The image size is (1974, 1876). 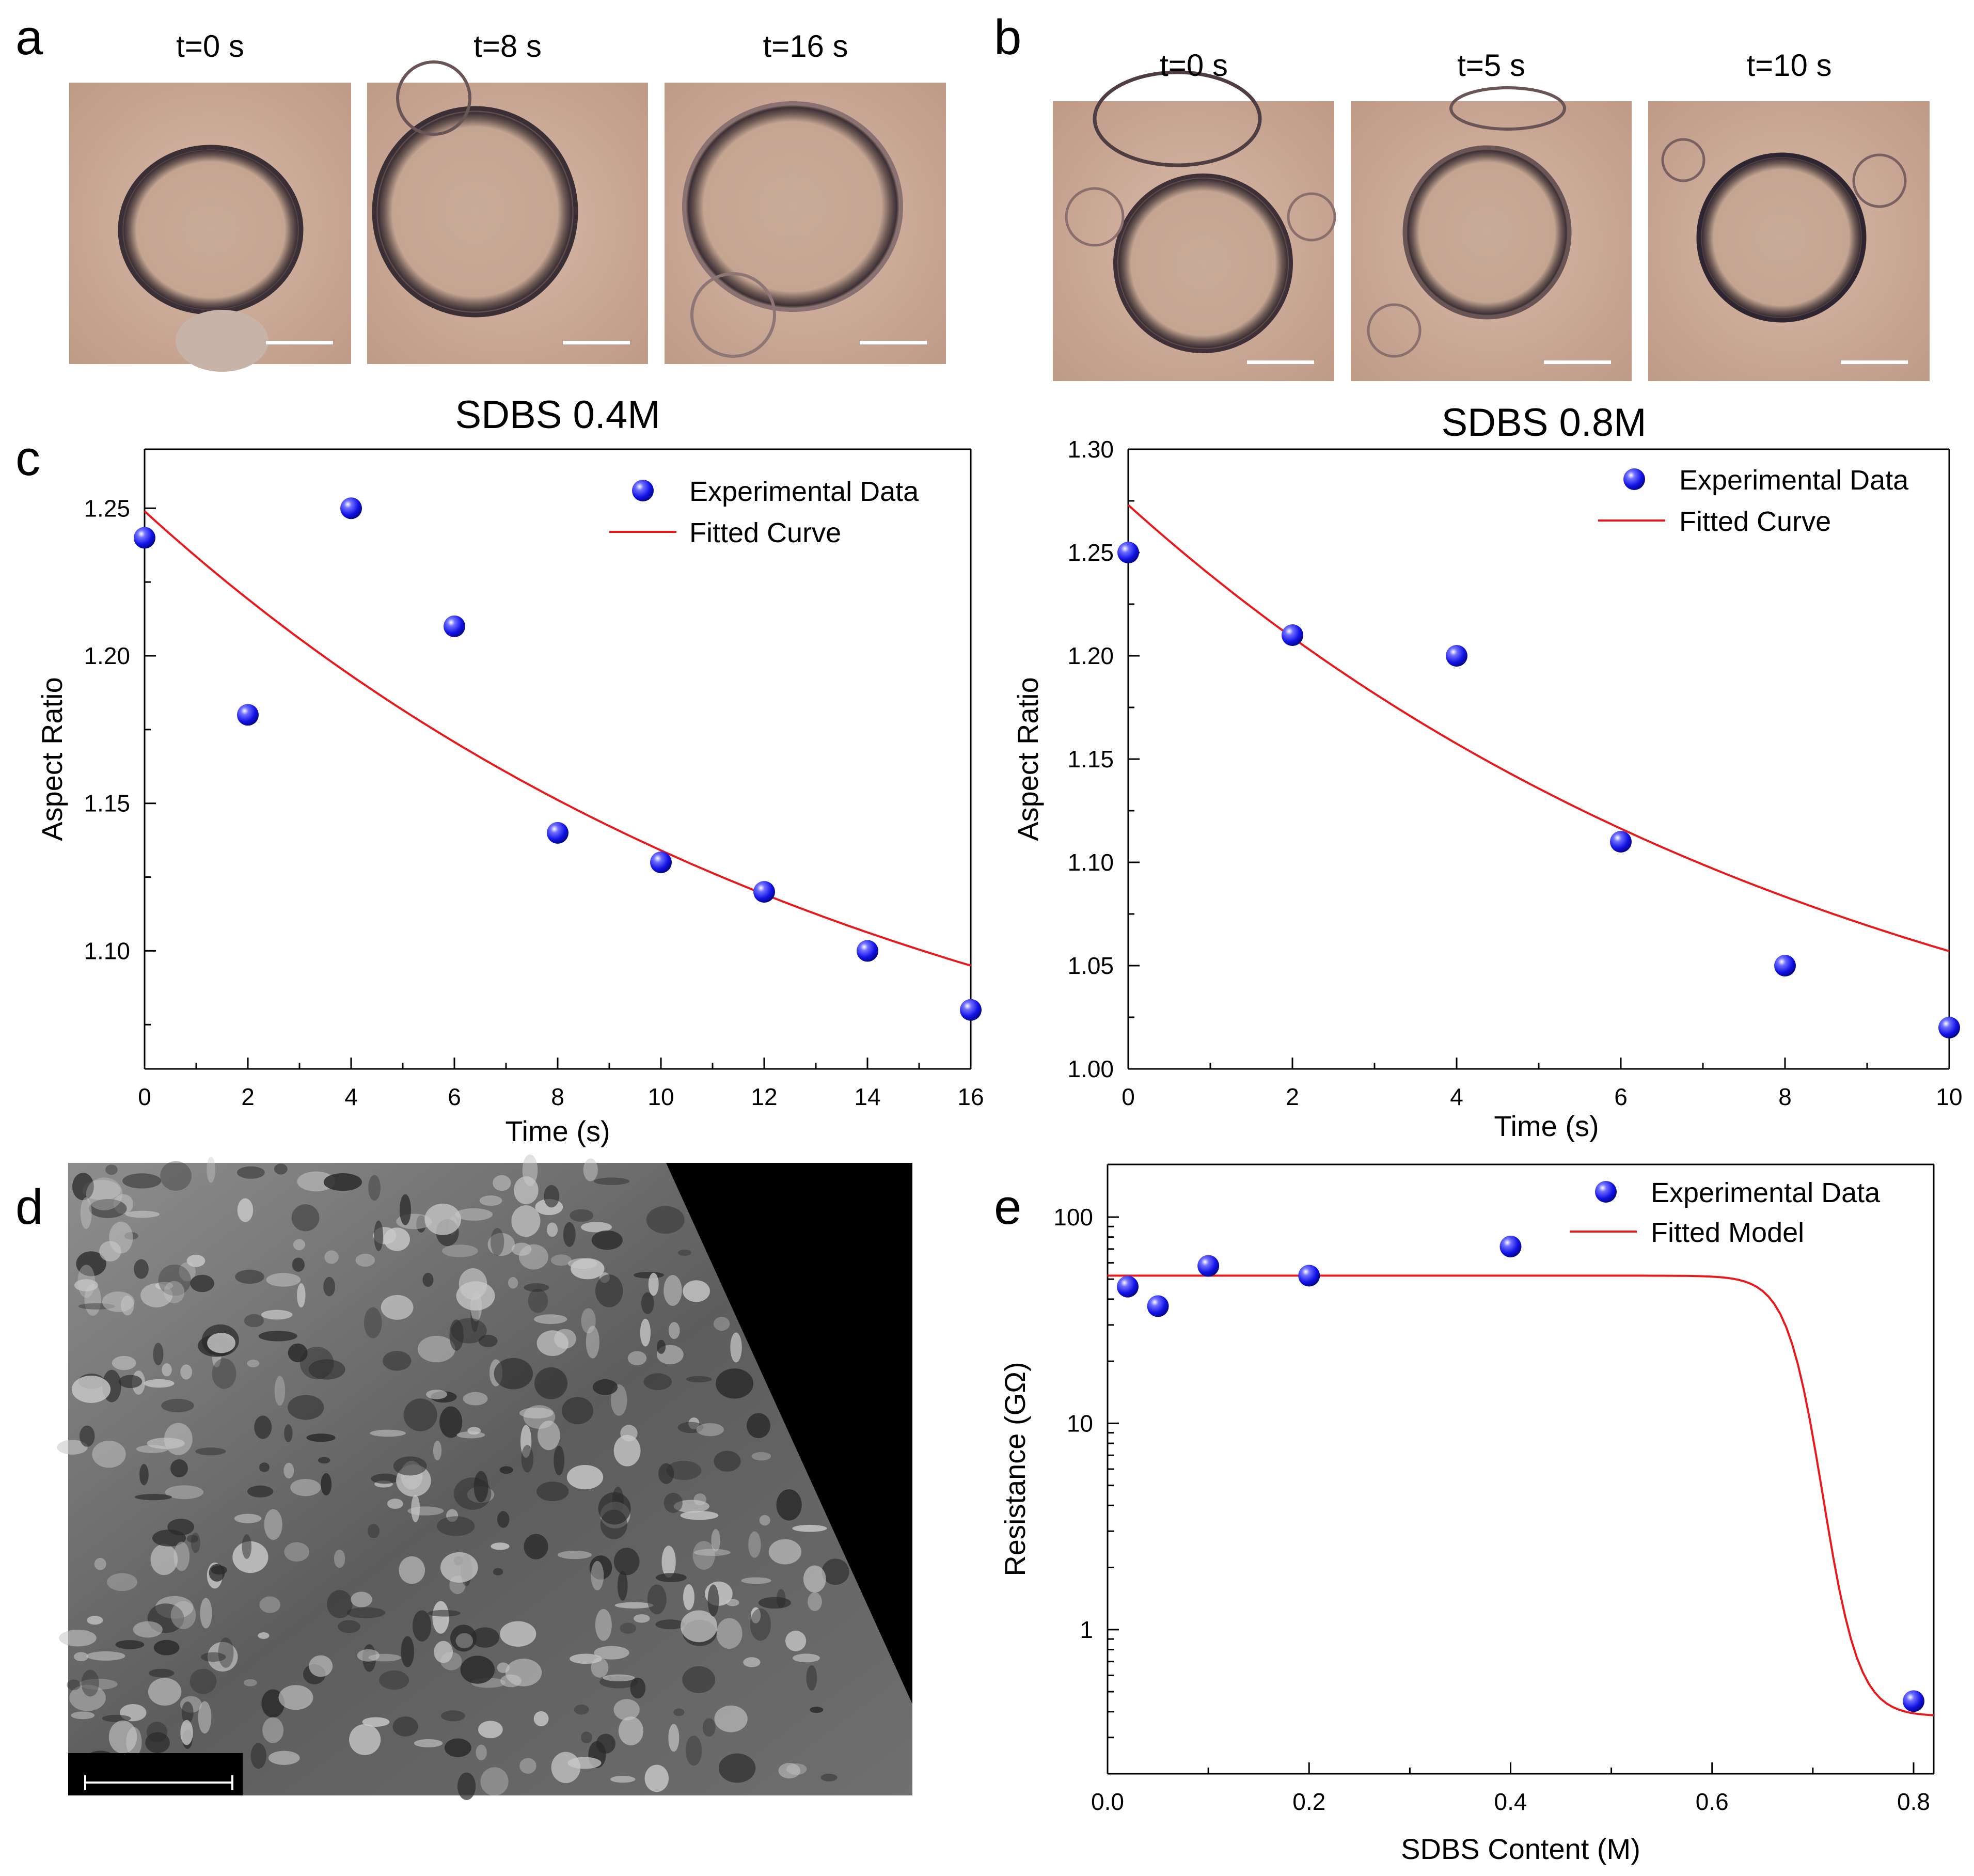 What do you see at coordinates (1091, 1068) in the screenshot?
I see `y-tick-label: 1.00` at bounding box center [1091, 1068].